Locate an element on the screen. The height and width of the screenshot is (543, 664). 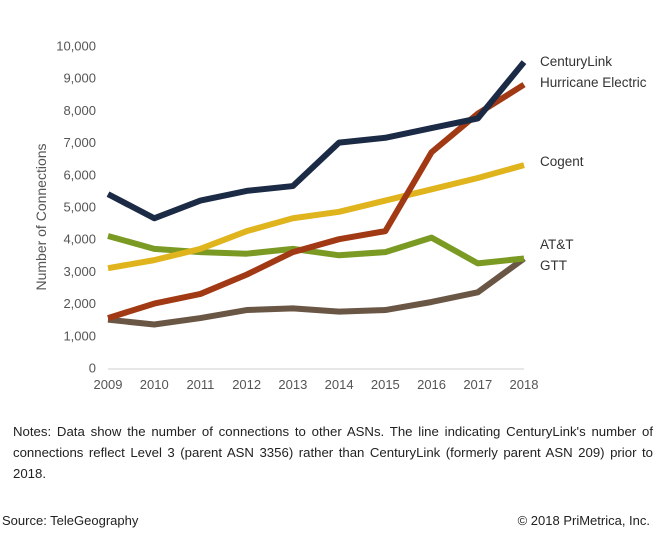
y-tick-label: 3,000 is located at coordinates (79, 271).